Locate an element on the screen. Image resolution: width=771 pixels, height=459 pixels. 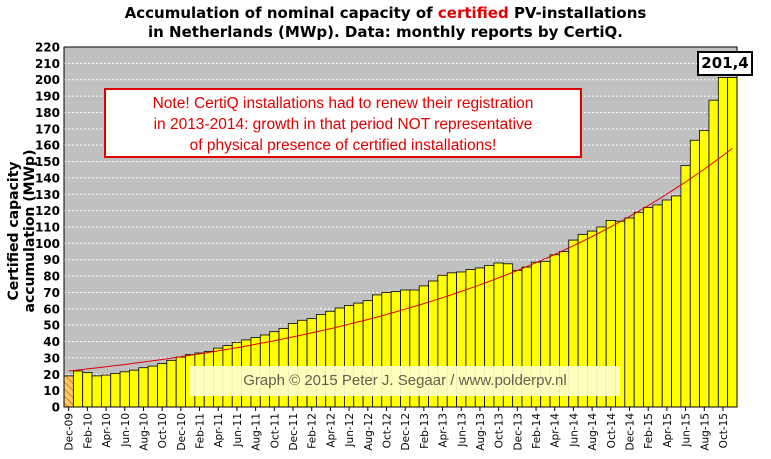
x-tick-label: Aug-11 is located at coordinates (257, 432).